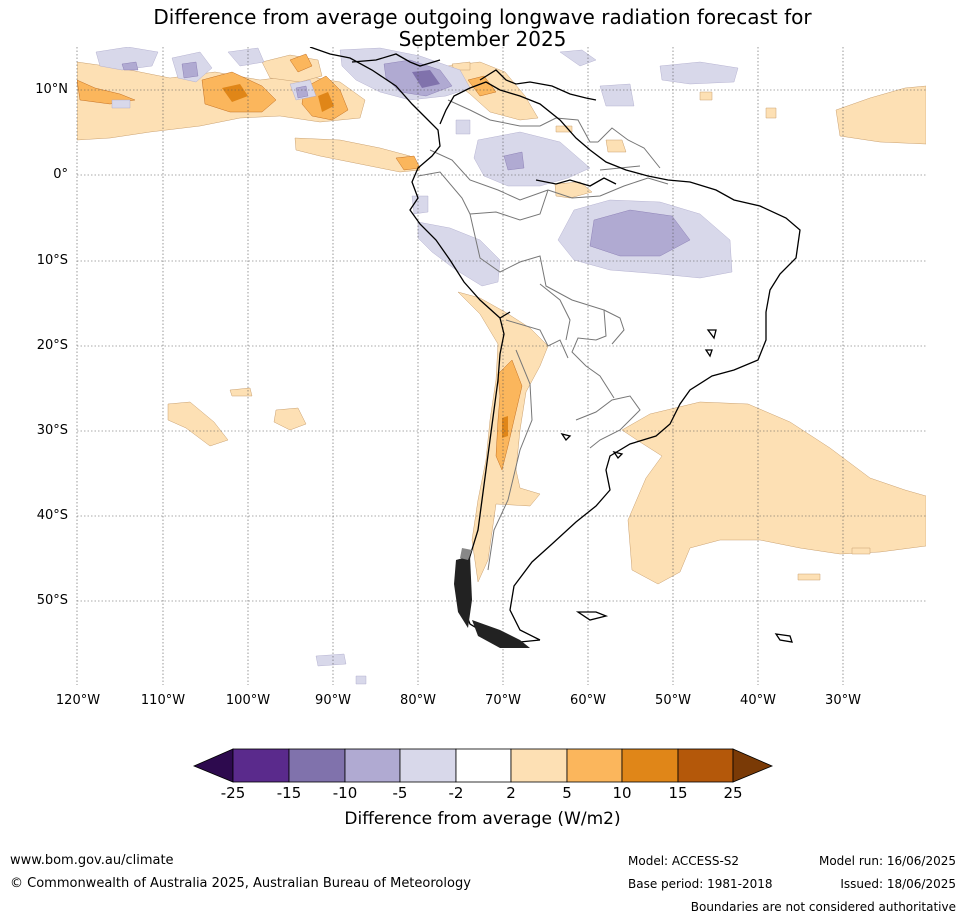  Describe the element at coordinates (482, 39) in the screenshot. I see `map-title-line2: September 2025` at that location.